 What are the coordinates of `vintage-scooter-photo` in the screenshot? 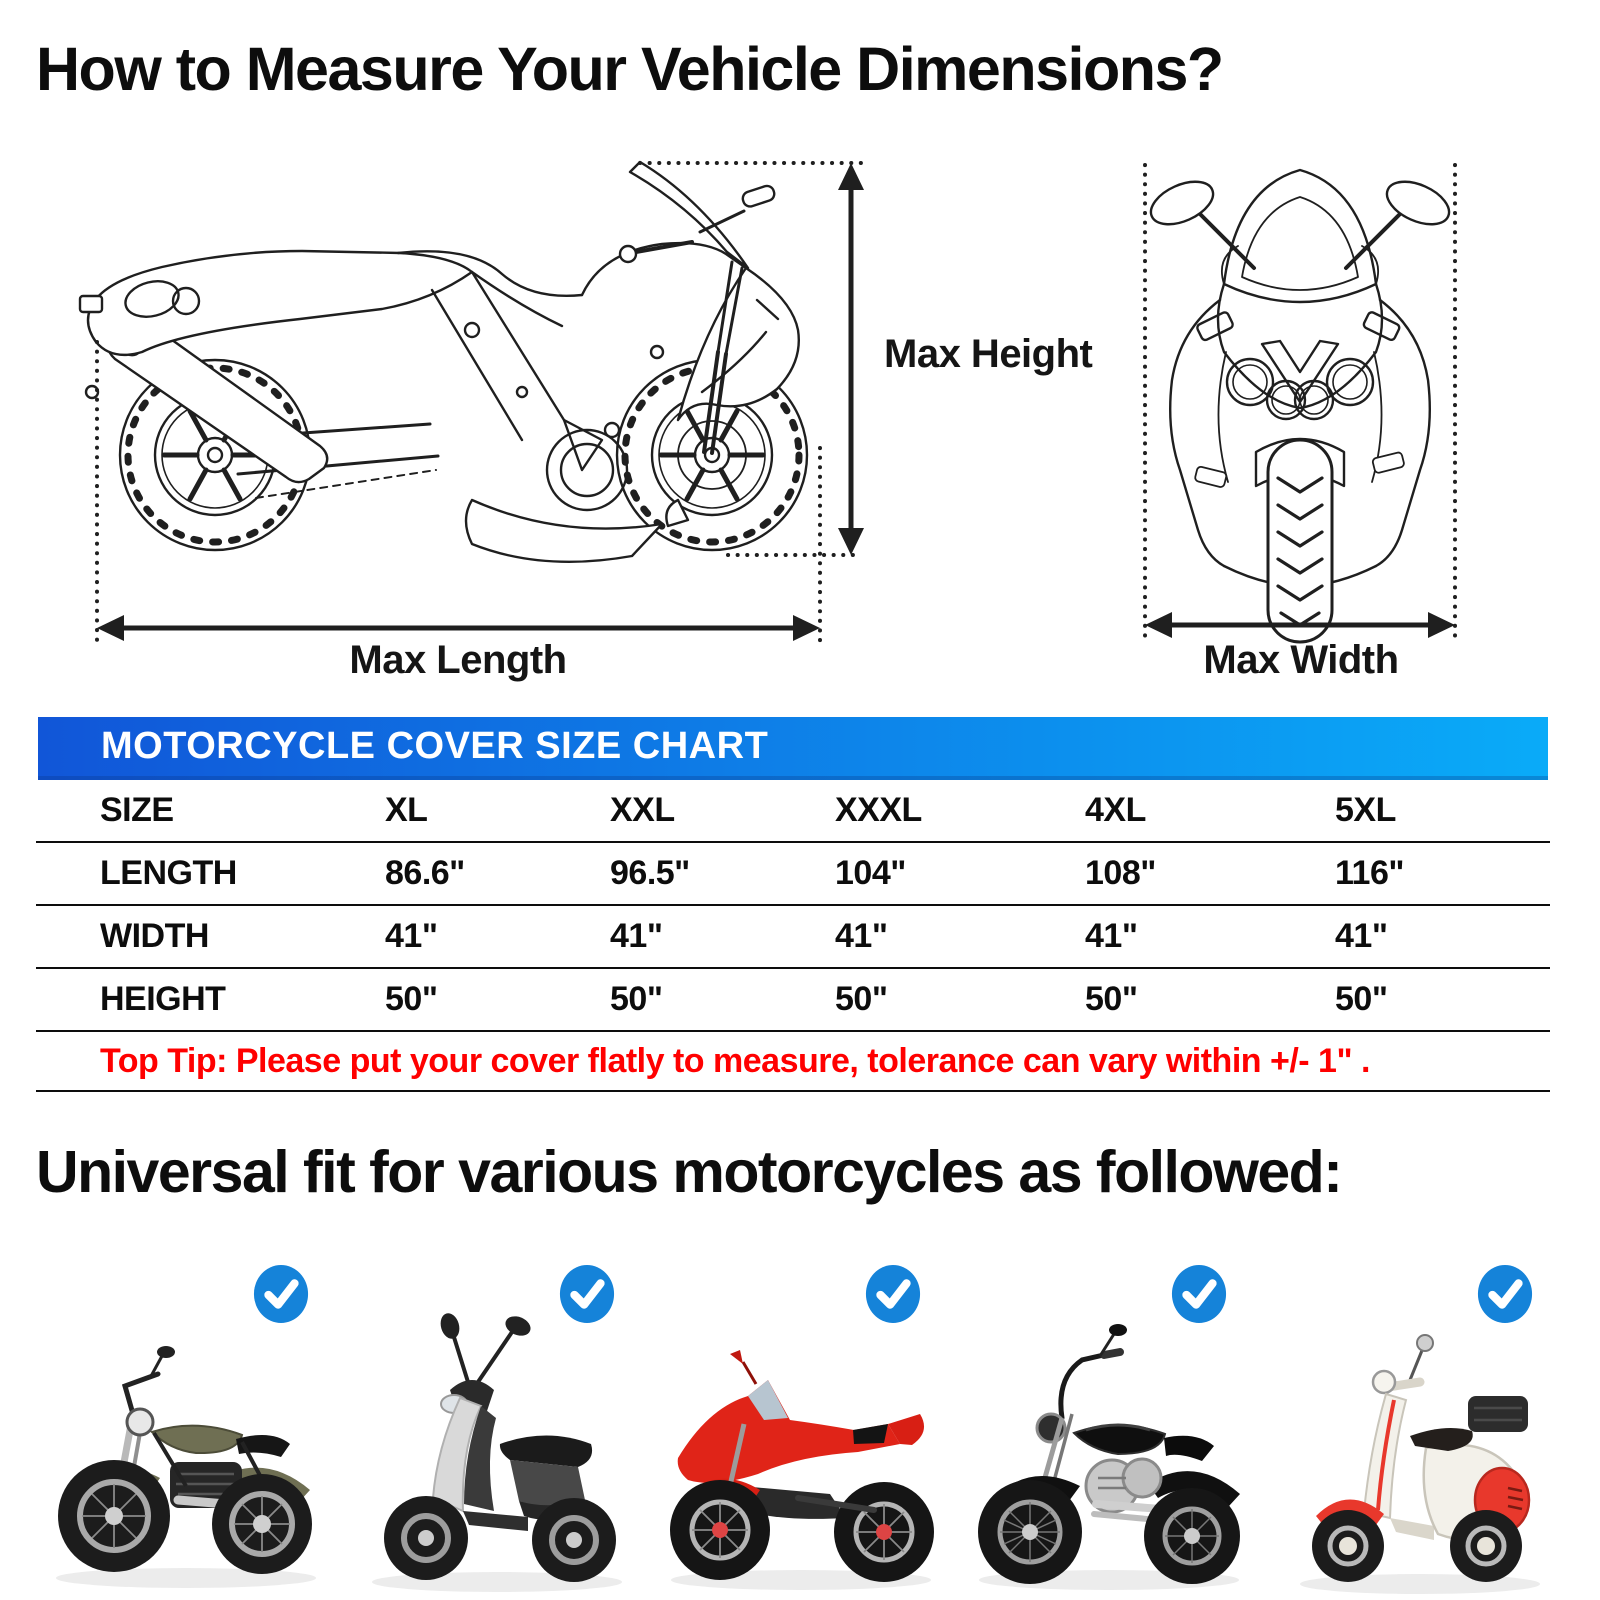 It's located at (1420, 1464).